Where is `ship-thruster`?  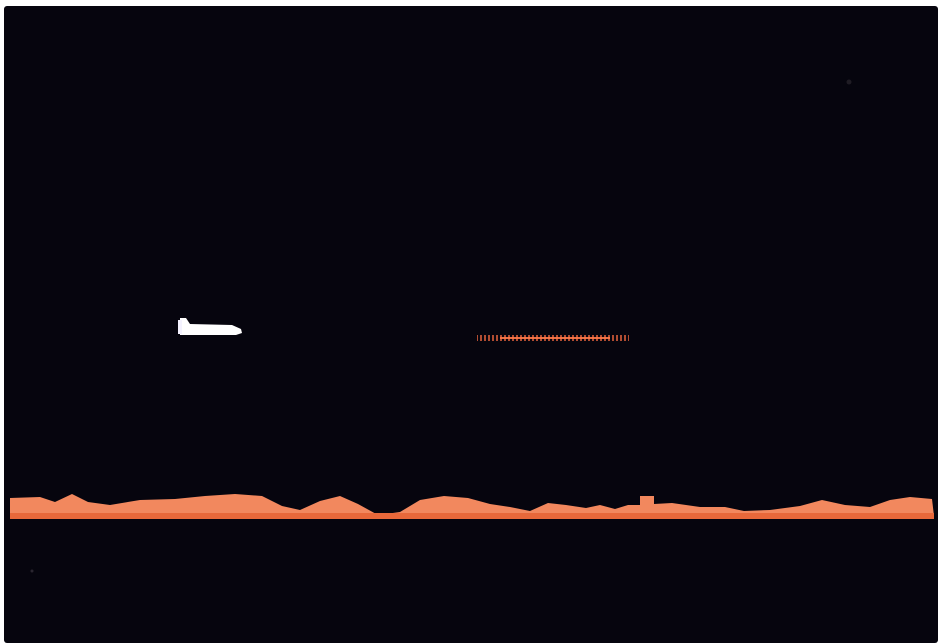
ship-thruster is located at coordinates (180, 327).